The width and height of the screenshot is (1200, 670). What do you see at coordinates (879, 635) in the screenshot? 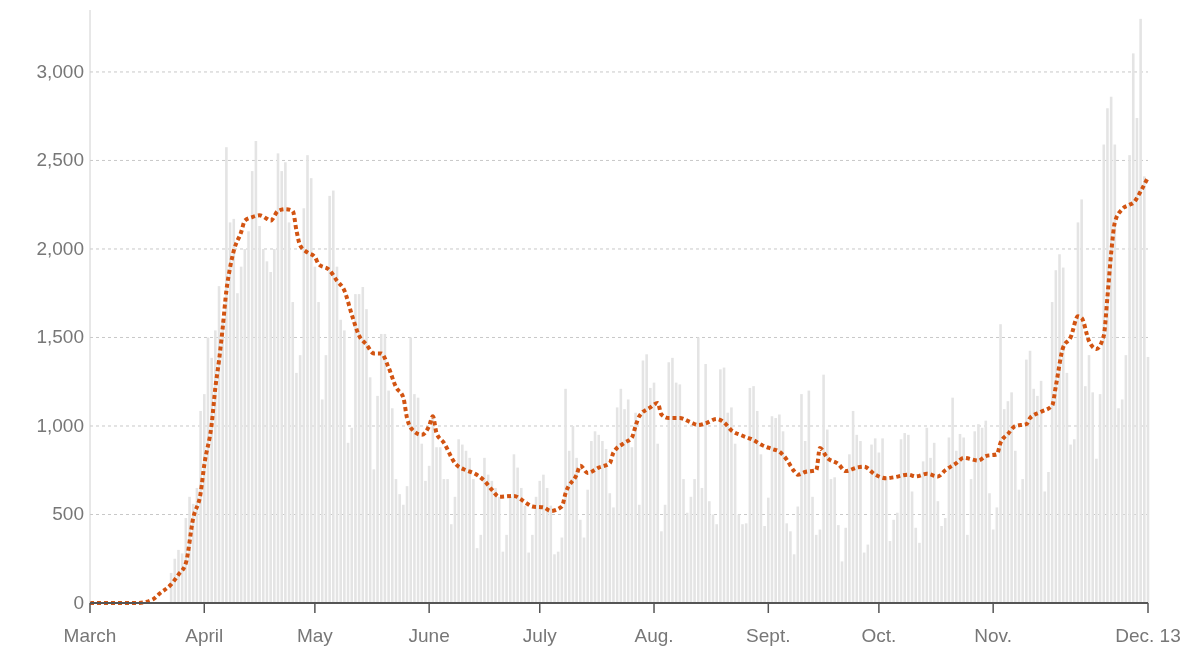
I see `x-tick-label: Oct.` at bounding box center [879, 635].